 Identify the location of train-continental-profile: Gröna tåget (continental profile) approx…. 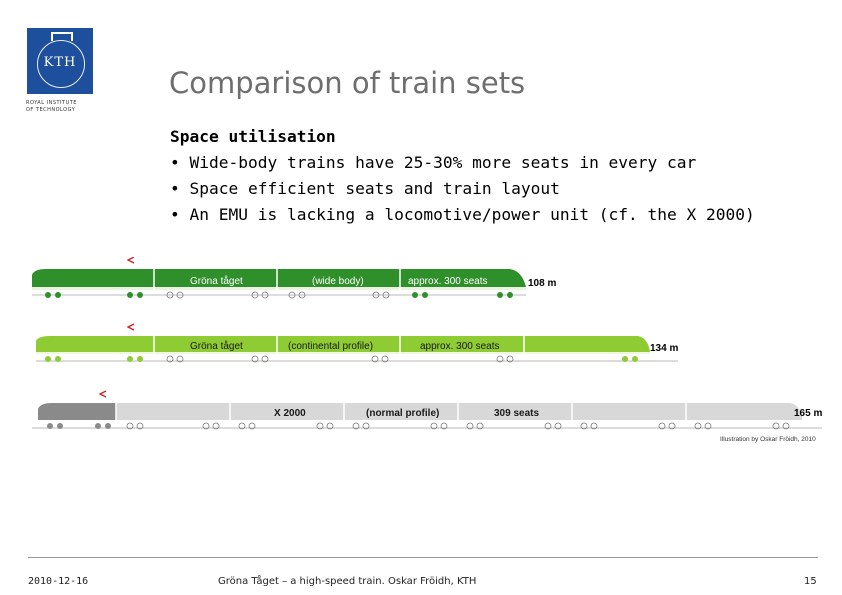
(357, 343).